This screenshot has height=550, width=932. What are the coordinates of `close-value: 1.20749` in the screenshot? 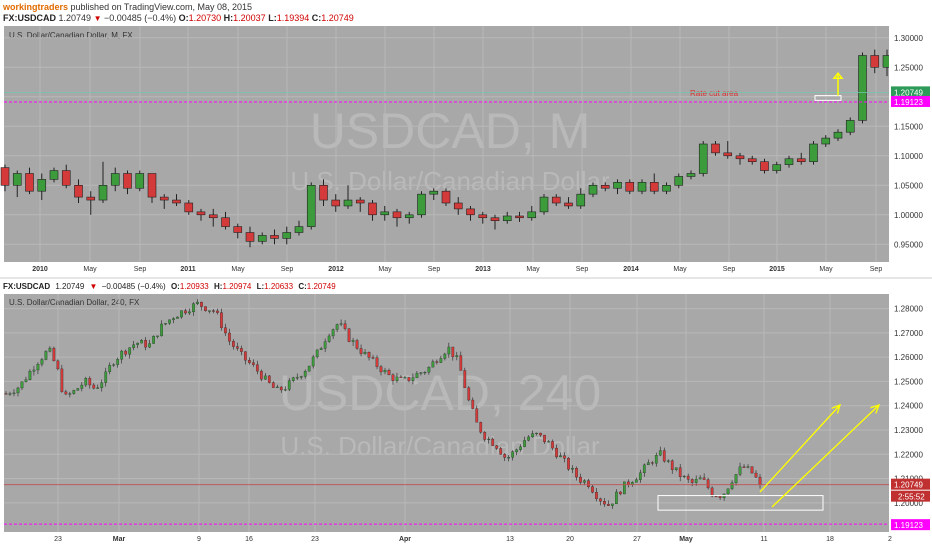 It's located at (337, 18).